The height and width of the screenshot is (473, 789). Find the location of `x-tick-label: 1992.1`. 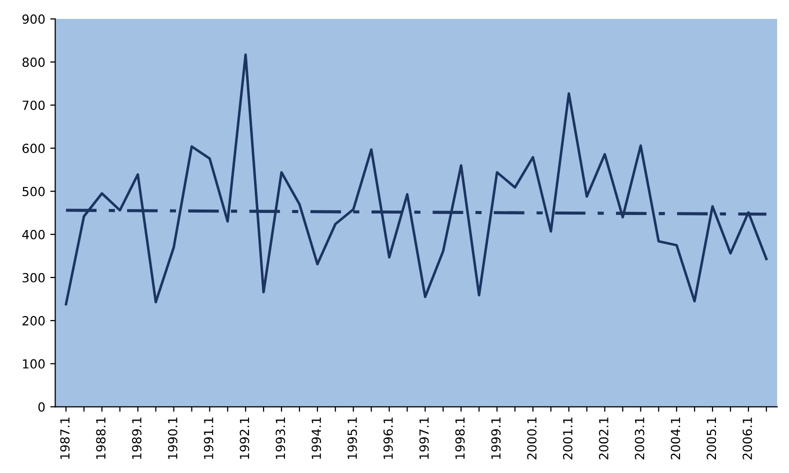

x-tick-label: 1992.1 is located at coordinates (245, 438).